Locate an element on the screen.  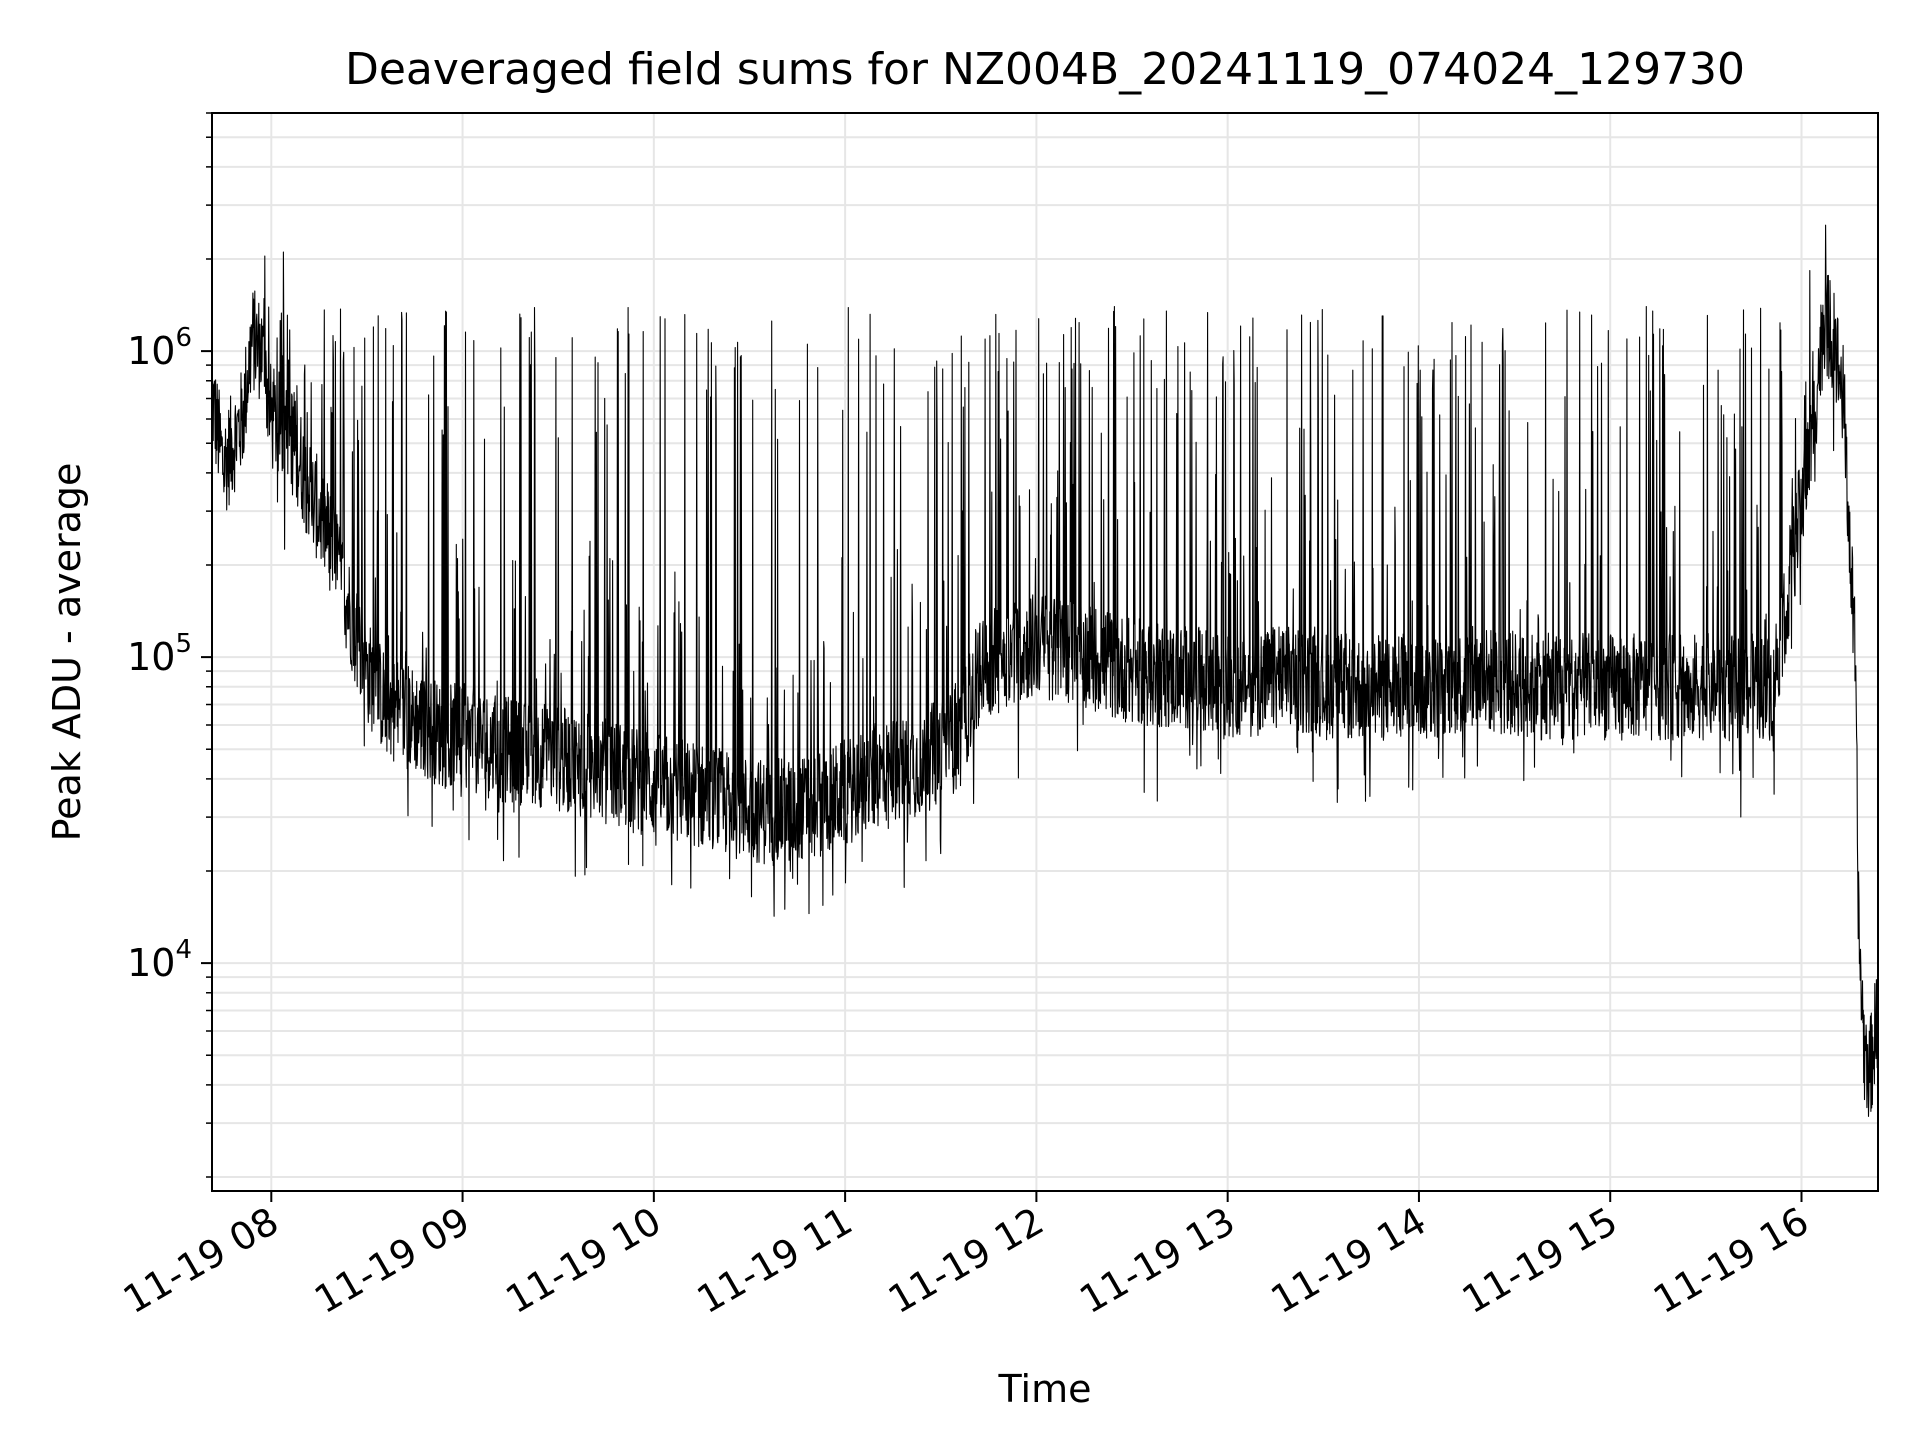
x-axis-ticks is located at coordinates (1036, 1196).